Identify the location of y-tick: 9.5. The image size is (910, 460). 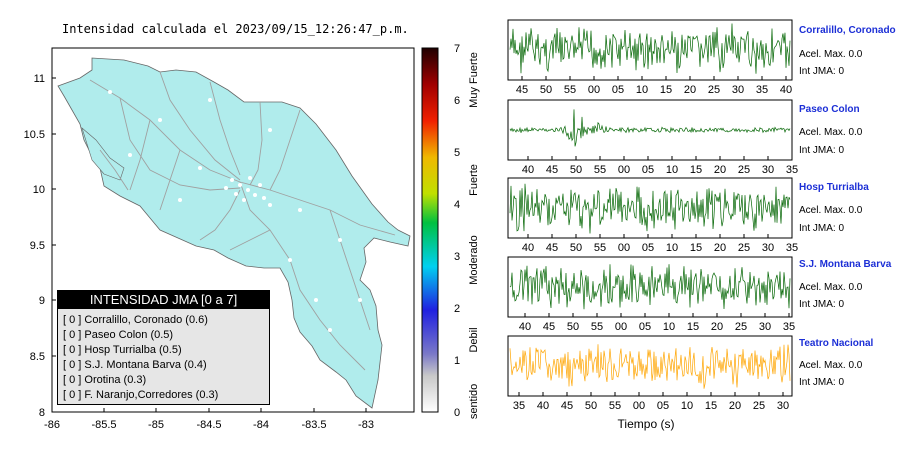
(37, 246).